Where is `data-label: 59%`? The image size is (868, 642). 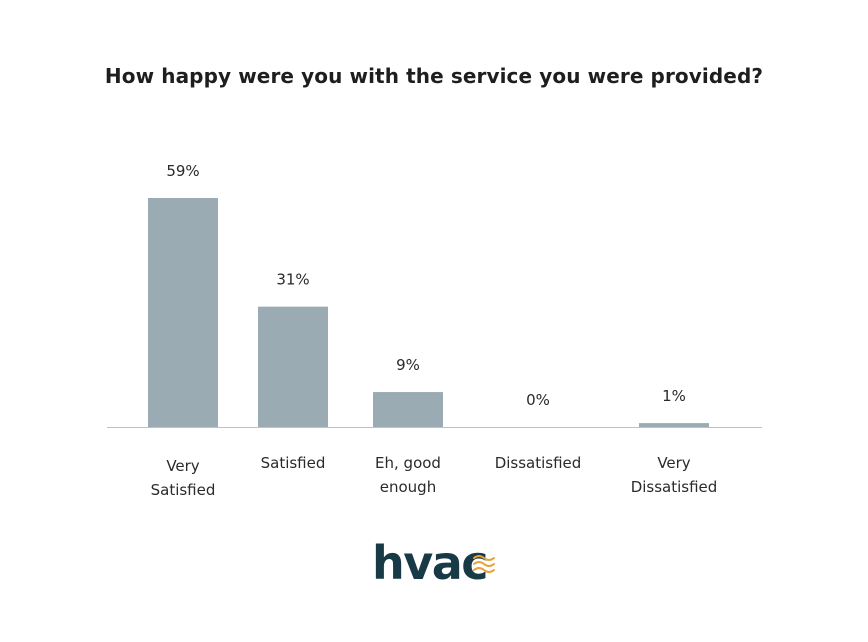
data-label: 59% is located at coordinates (182, 171).